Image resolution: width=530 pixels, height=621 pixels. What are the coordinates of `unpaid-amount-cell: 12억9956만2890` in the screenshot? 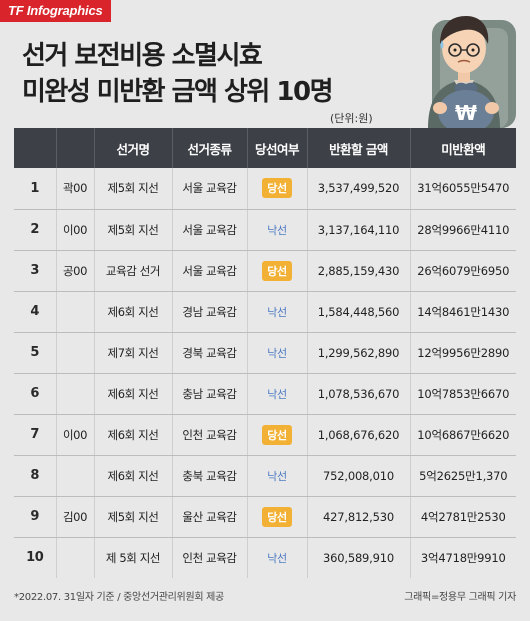 It's located at (463, 353).